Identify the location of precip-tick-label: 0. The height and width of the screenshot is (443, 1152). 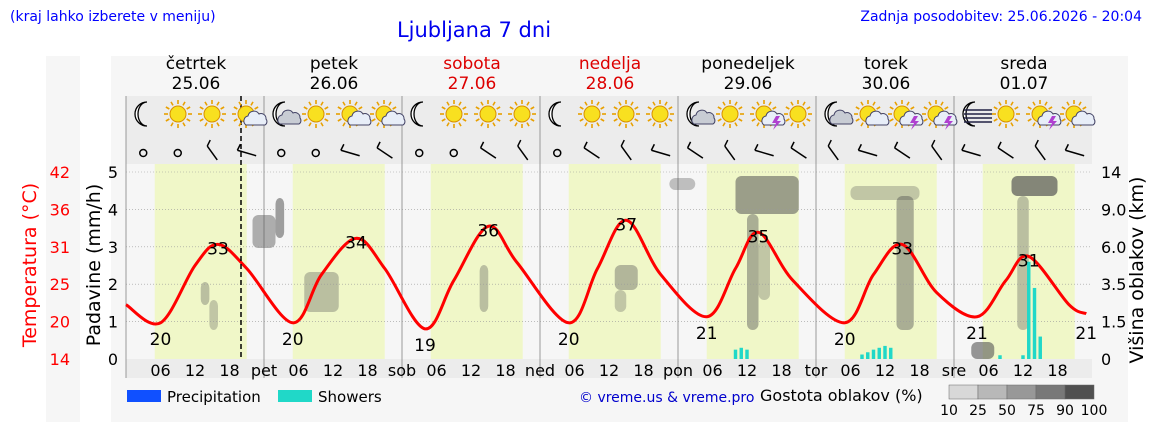
(113, 359).